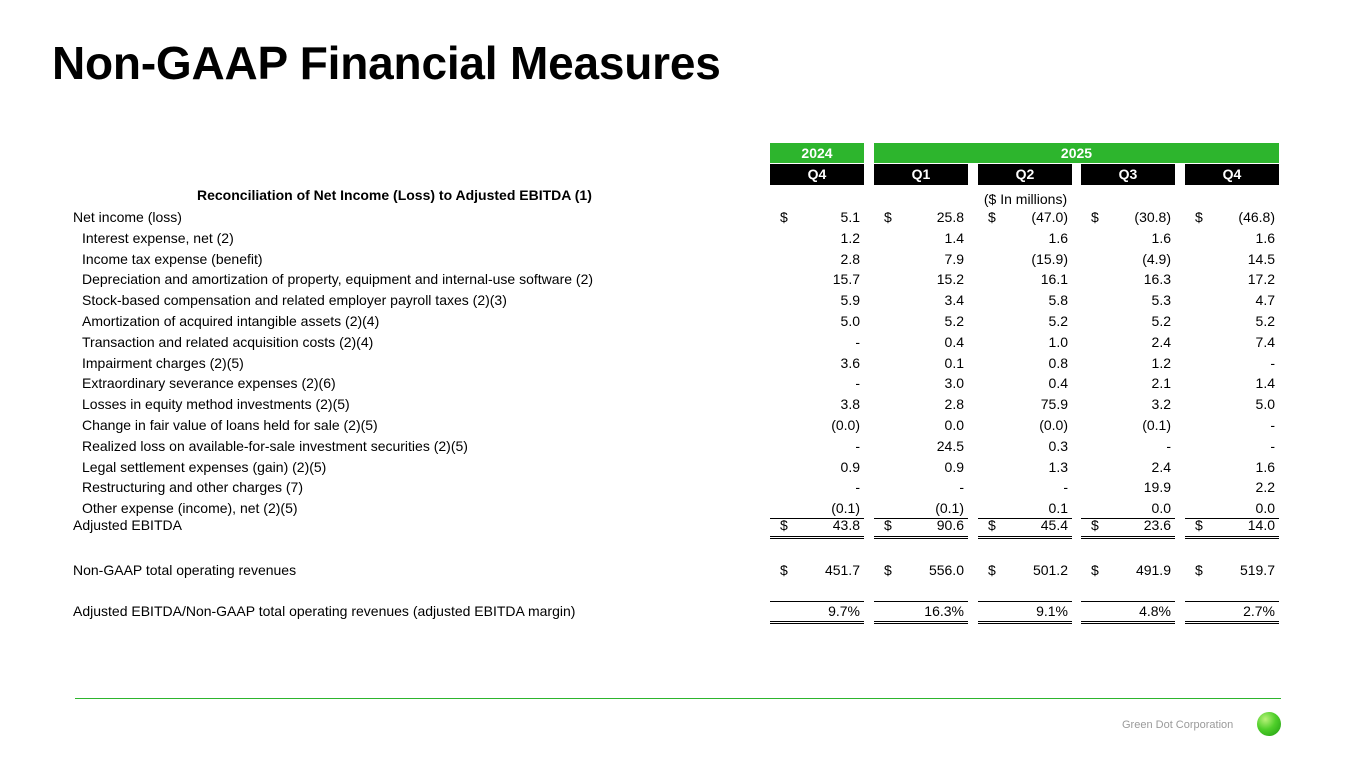  I want to click on value-cell: 14.5, so click(1232, 261).